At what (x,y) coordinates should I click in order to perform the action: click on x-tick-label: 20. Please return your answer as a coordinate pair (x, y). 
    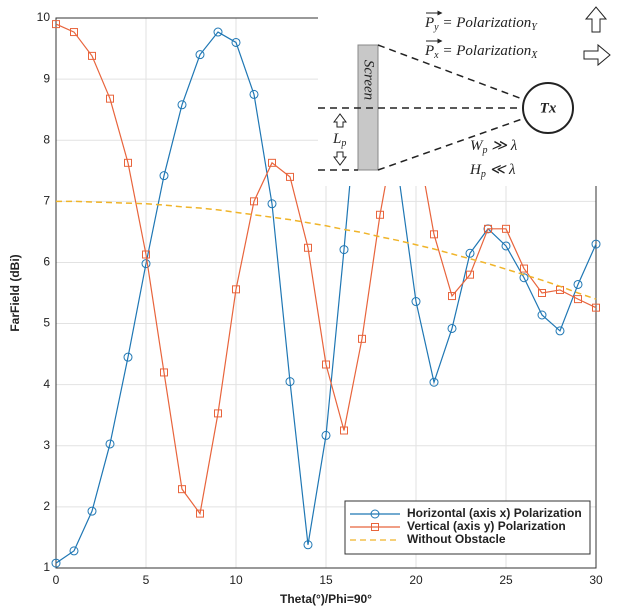
    Looking at the image, I should click on (416, 580).